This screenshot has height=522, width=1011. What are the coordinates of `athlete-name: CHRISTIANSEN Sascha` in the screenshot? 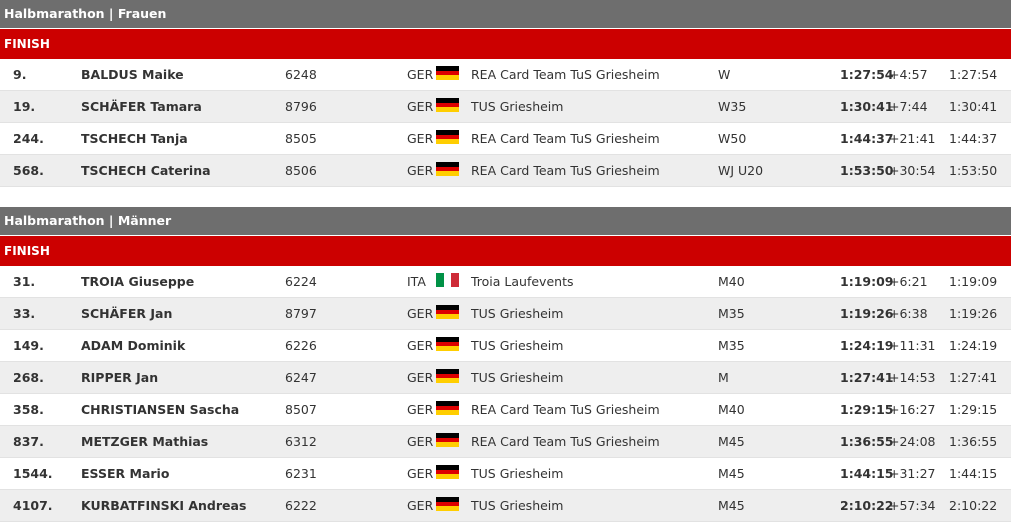 It's located at (160, 409).